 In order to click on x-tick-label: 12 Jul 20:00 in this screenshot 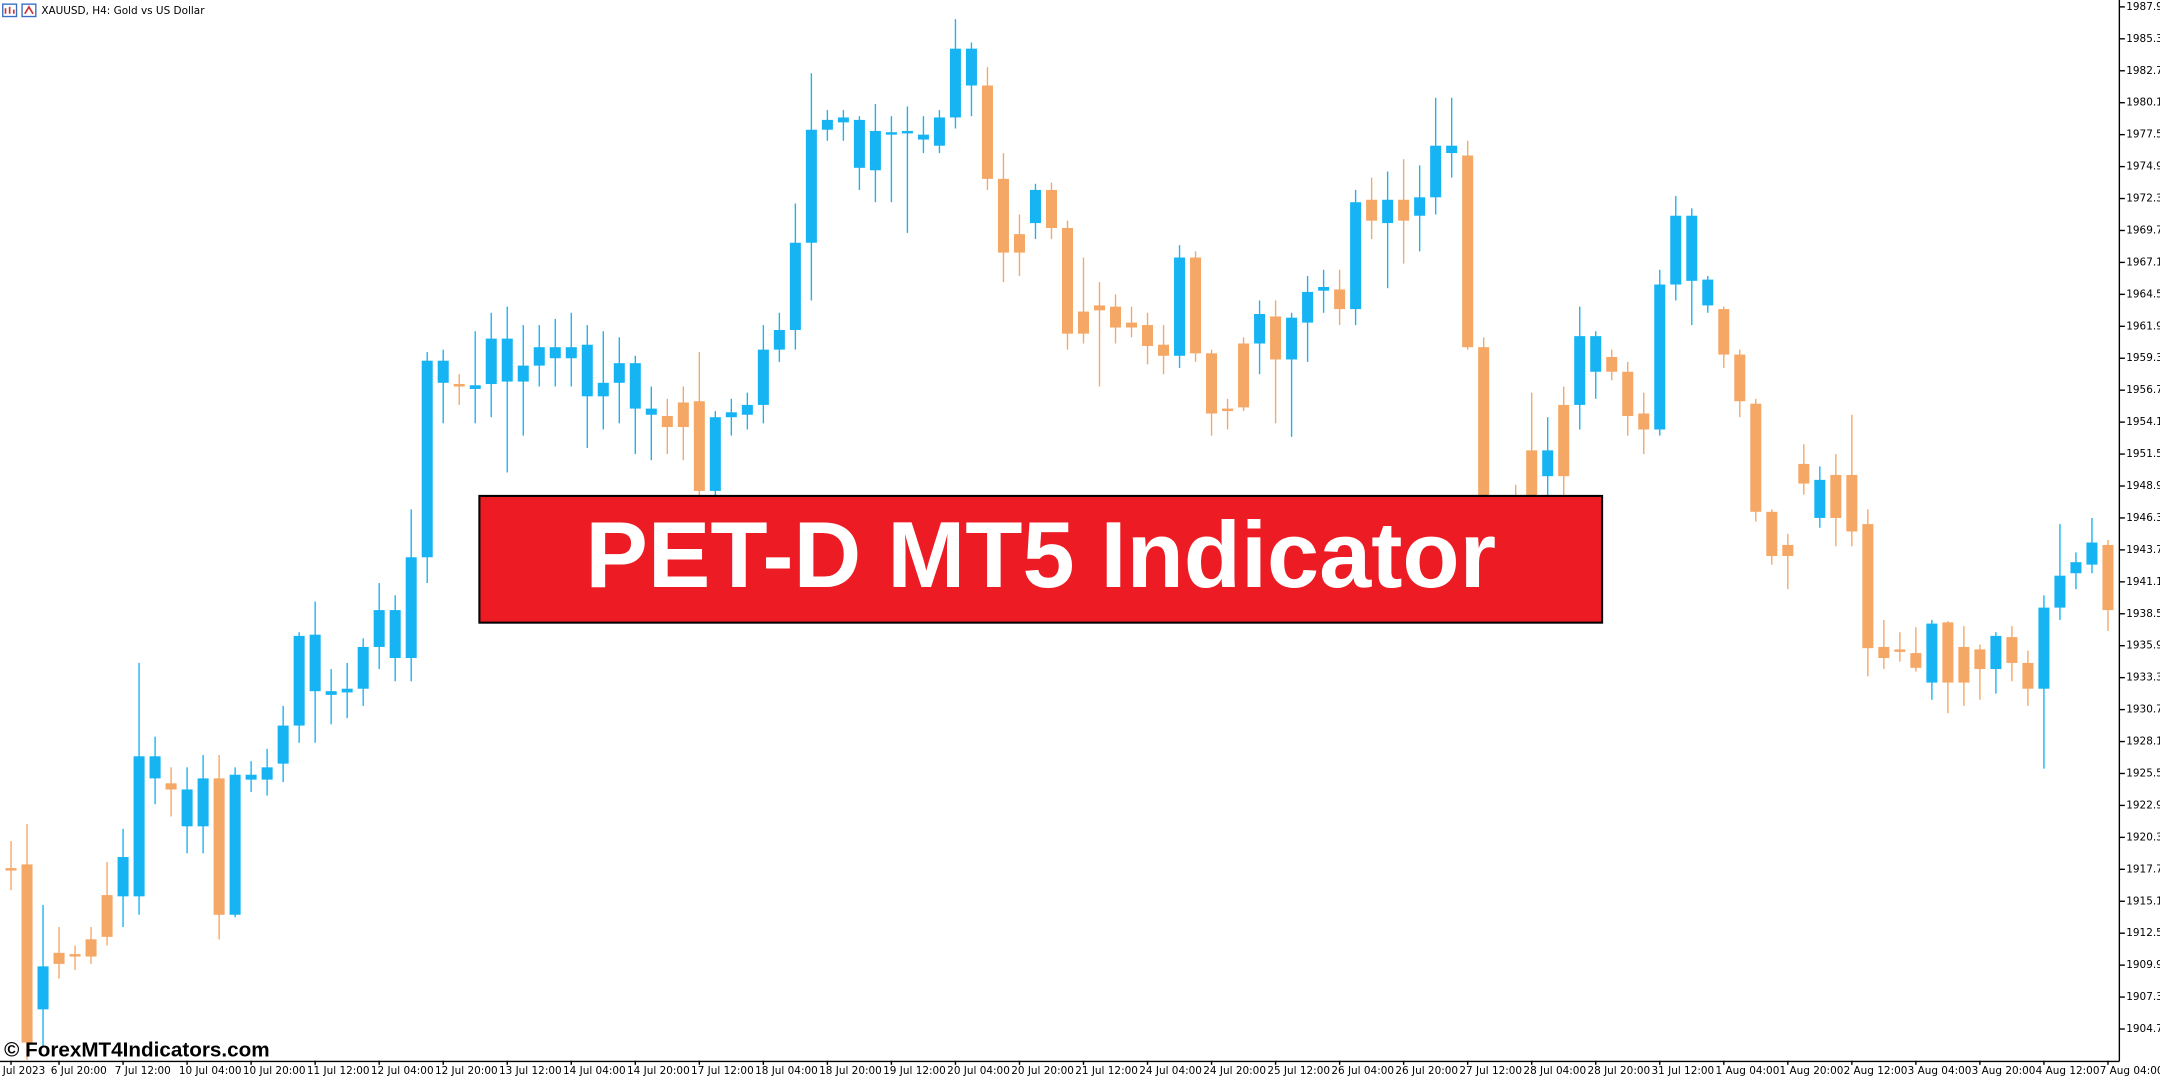, I will do `click(466, 1071)`.